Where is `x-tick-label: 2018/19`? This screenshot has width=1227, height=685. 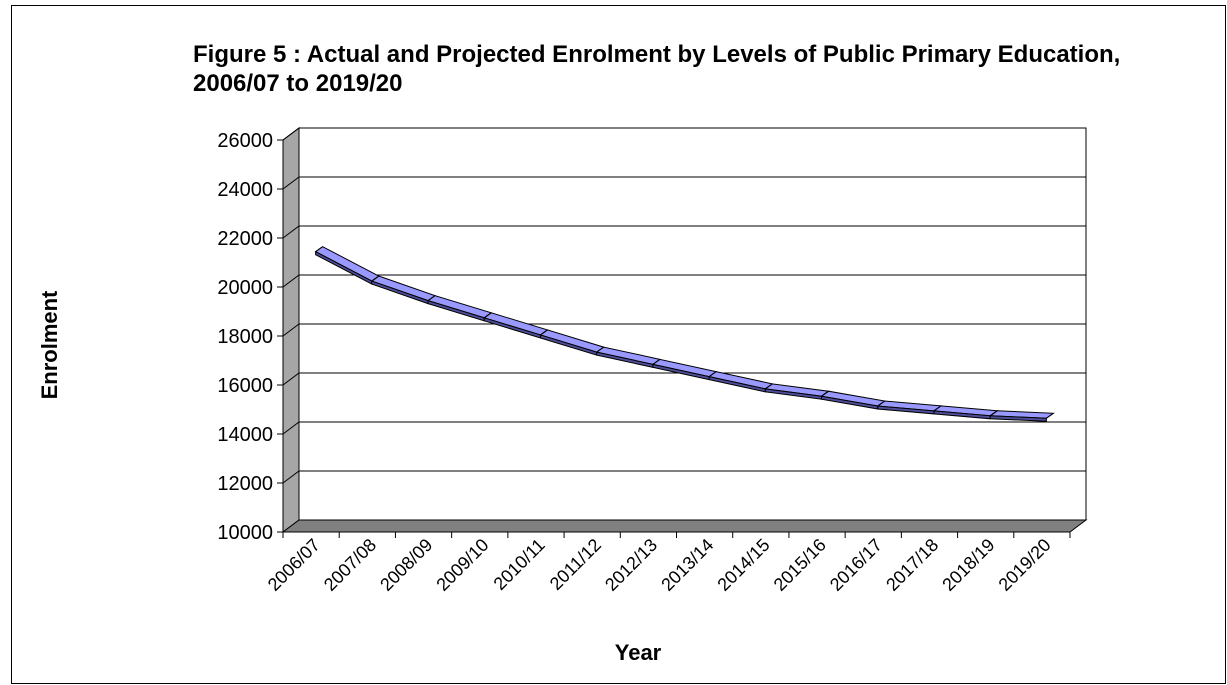 x-tick-label: 2018/19 is located at coordinates (968, 565).